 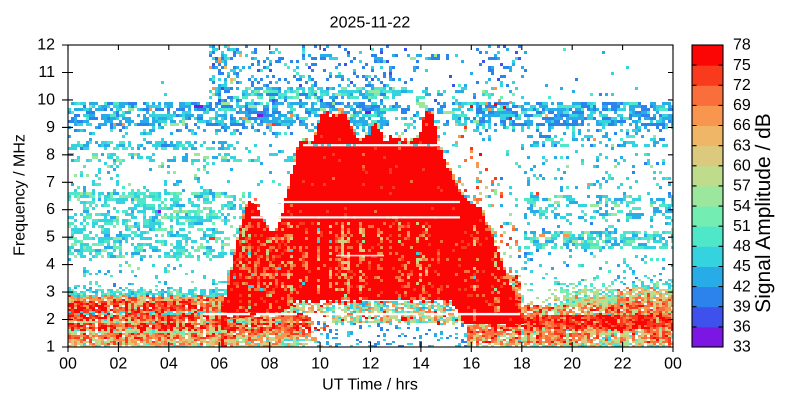 What do you see at coordinates (169, 364) in the screenshot?
I see `svg-text: 04` at bounding box center [169, 364].